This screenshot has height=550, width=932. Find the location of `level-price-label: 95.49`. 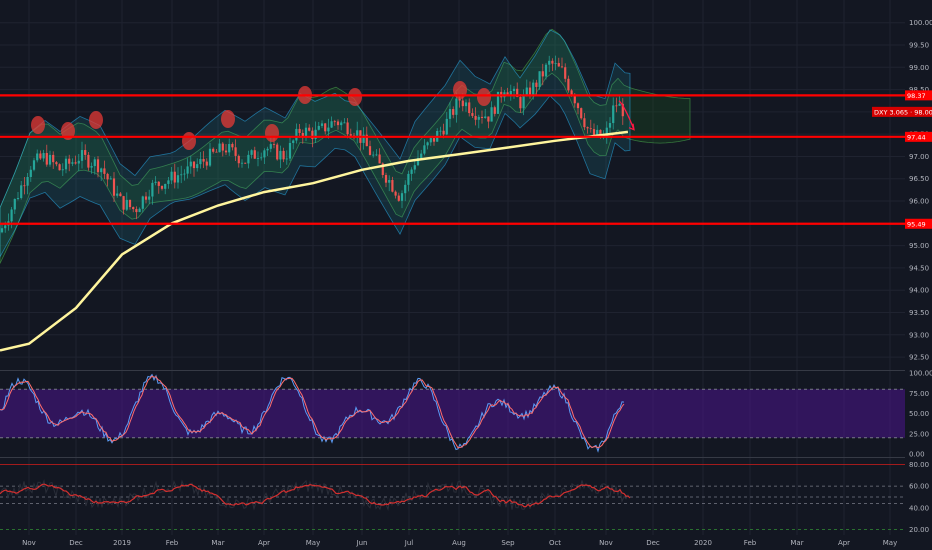

level-price-label: 95.49 is located at coordinates (916, 224).